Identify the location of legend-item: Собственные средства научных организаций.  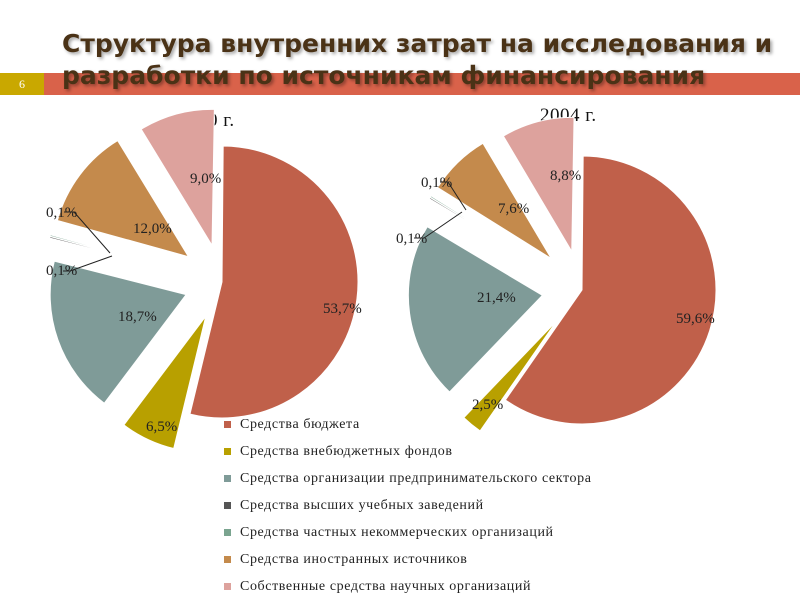
(408, 586).